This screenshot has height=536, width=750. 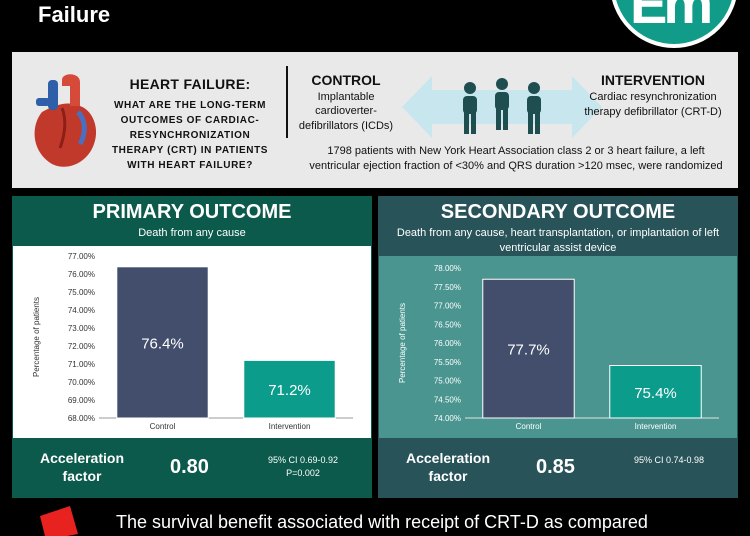 I want to click on ci-text: 95% CI 0.69-0.92, so click(x=303, y=460).